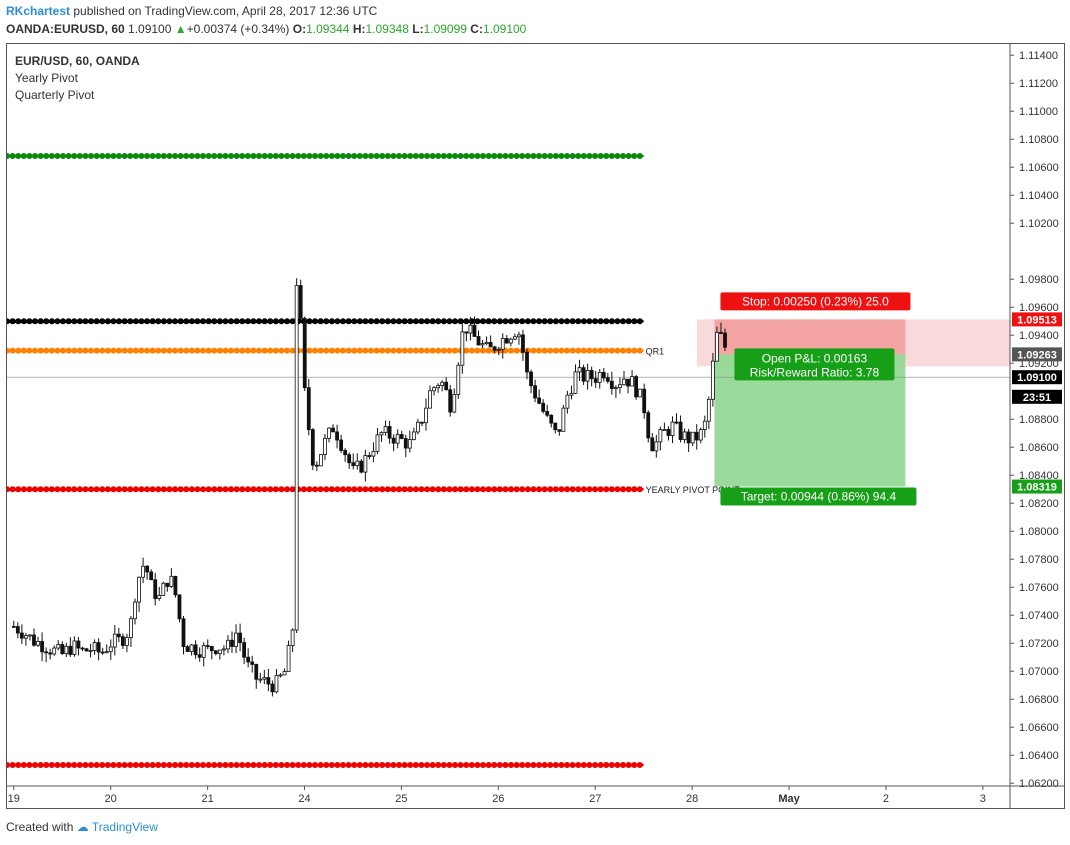 The width and height of the screenshot is (1070, 845). What do you see at coordinates (387, 29) in the screenshot?
I see `high-value: 1.09348` at bounding box center [387, 29].